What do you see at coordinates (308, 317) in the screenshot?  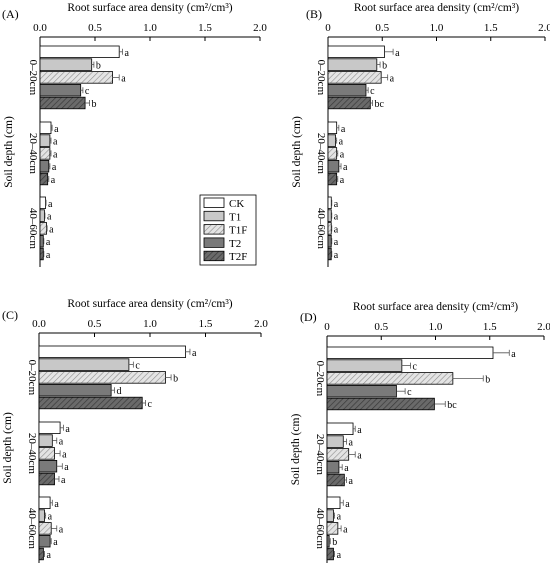 I see `panel-label: (D)` at bounding box center [308, 317].